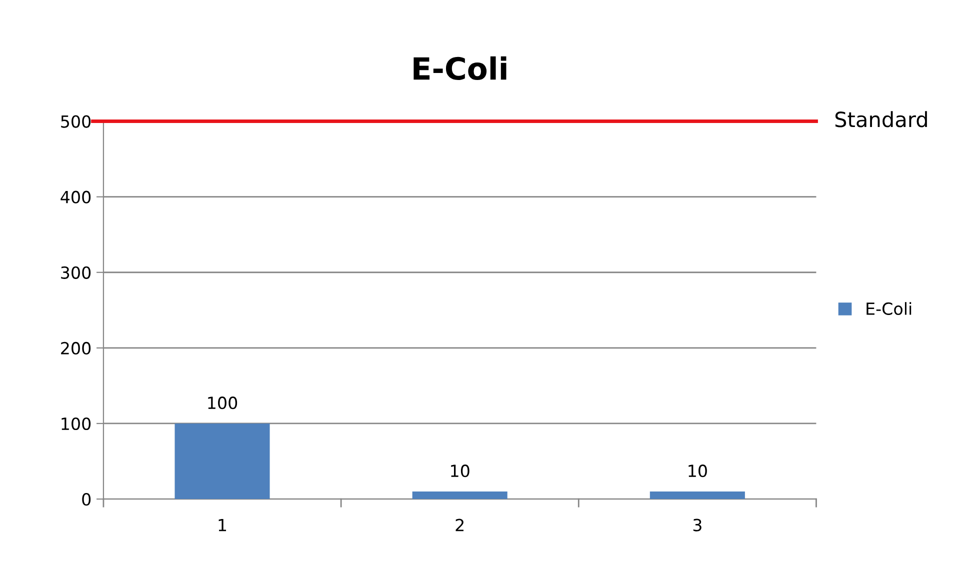 Image resolution: width=958 pixels, height=583 pixels. Describe the element at coordinates (460, 525) in the screenshot. I see `x-tick-label: 2` at that location.